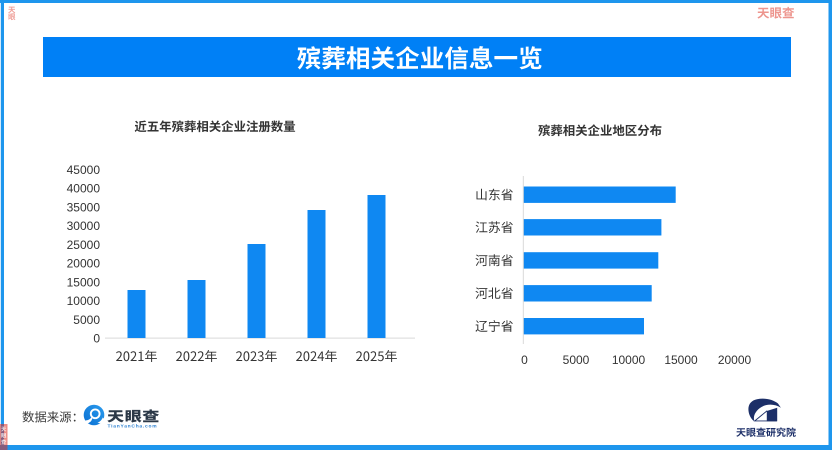 The width and height of the screenshot is (832, 450). What do you see at coordinates (84, 245) in the screenshot?
I see `svg-text: 25000` at bounding box center [84, 245].